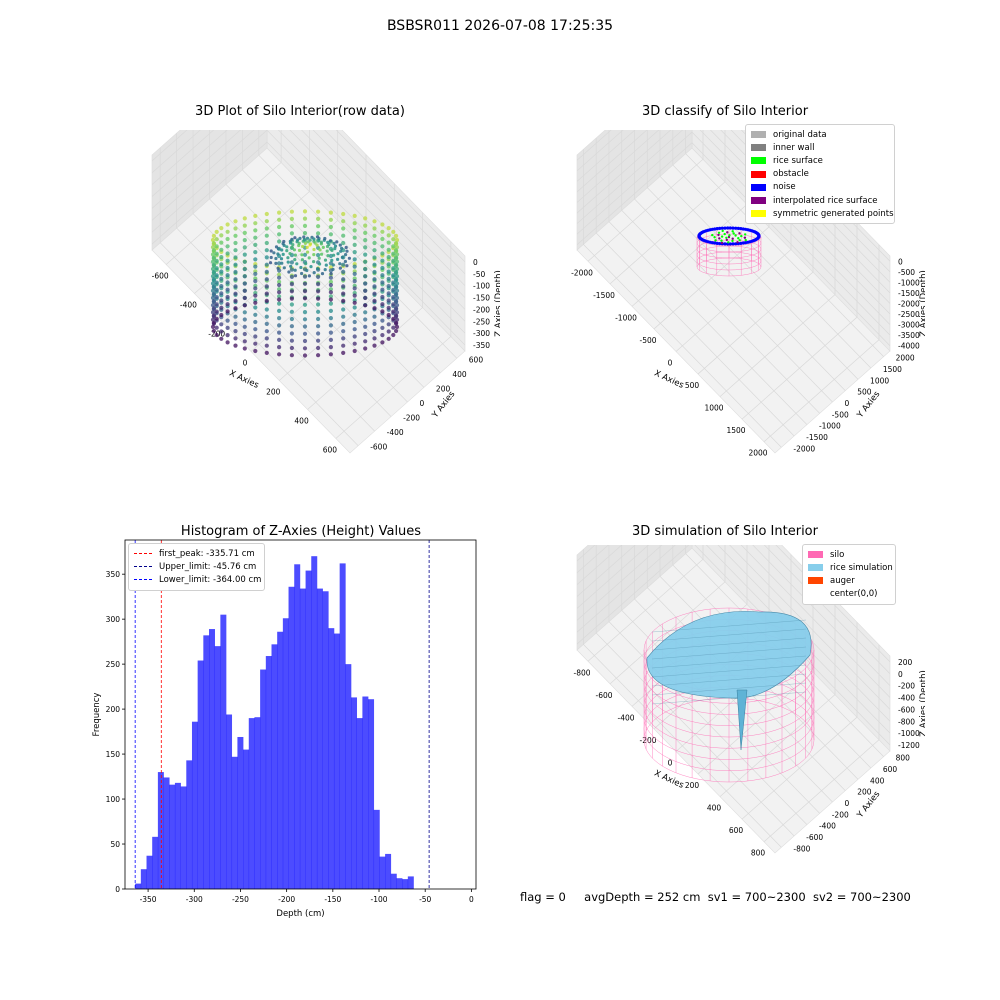 The height and width of the screenshot is (1000, 1000). What do you see at coordinates (830, 426) in the screenshot?
I see `y-tick-label: -1000` at bounding box center [830, 426].